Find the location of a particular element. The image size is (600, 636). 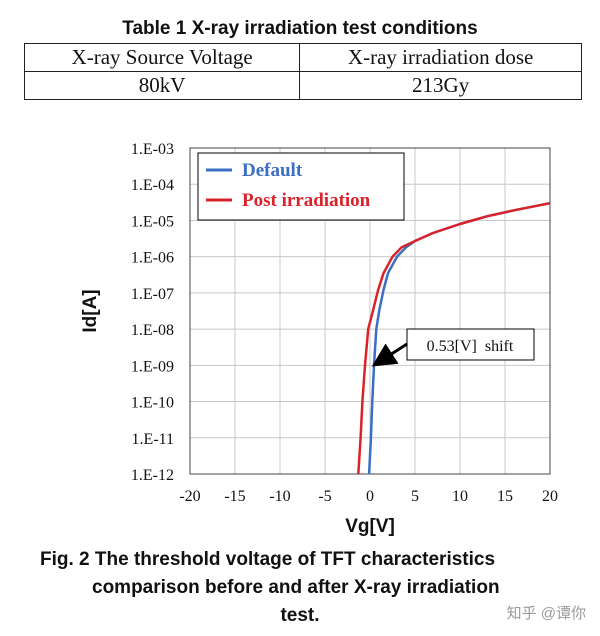

annotation-arrow is located at coordinates (389, 354).